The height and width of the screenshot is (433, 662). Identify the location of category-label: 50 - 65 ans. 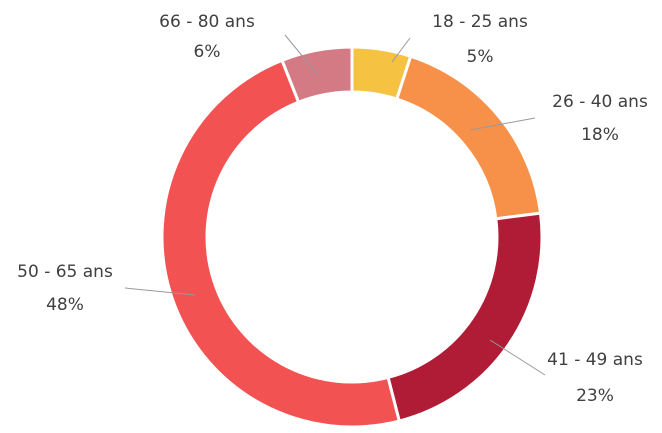
(65, 272).